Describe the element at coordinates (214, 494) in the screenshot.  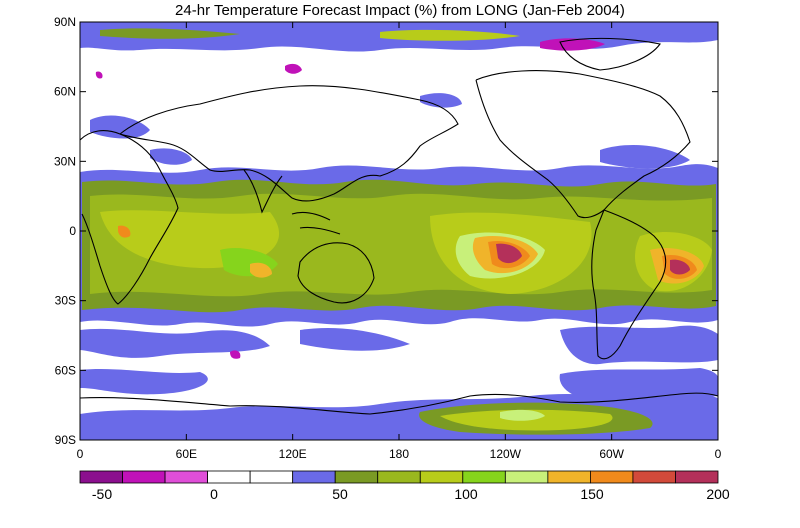
I see `colorbar-label: 0` at that location.